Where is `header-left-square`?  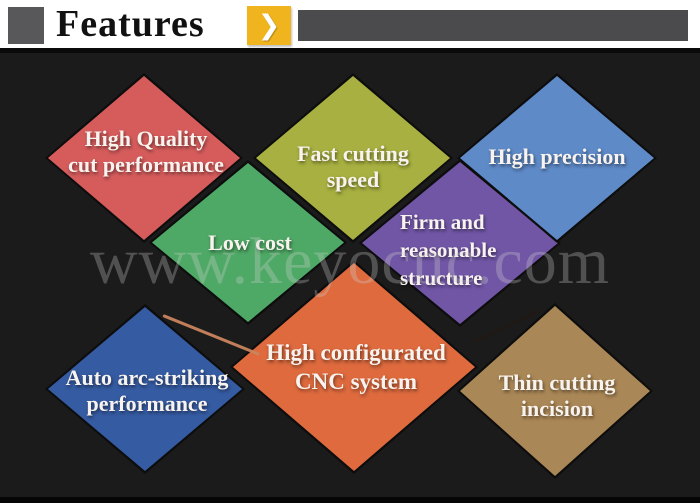 header-left-square is located at coordinates (26, 25).